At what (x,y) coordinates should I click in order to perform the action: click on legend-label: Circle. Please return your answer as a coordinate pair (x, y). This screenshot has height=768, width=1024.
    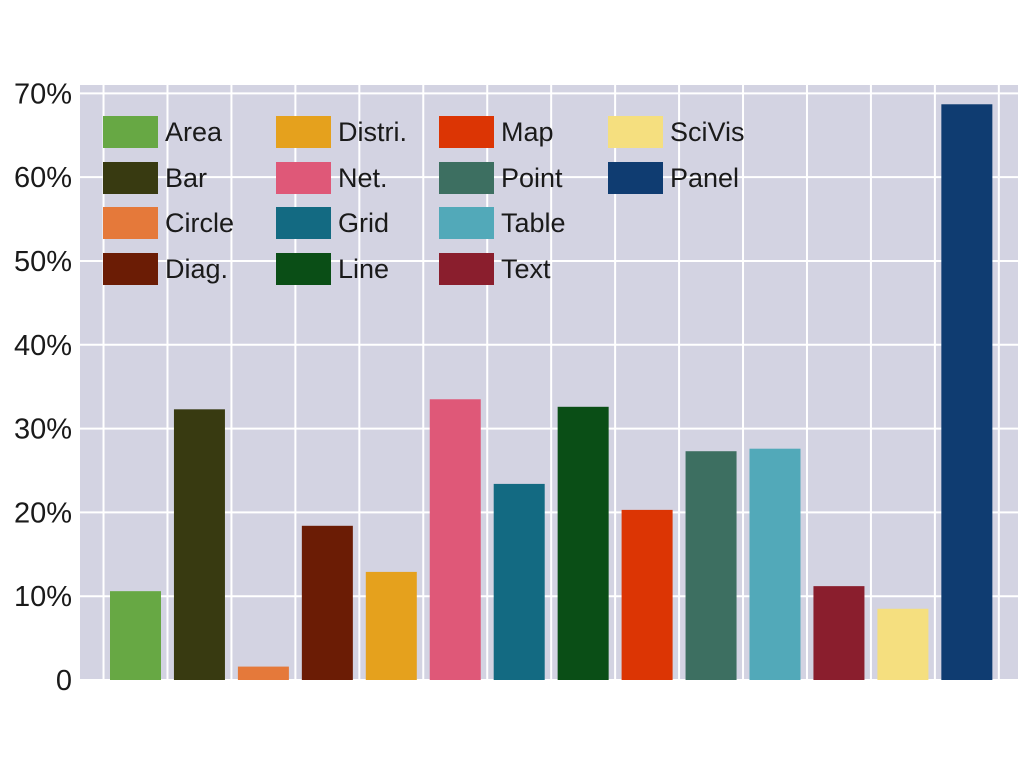
    Looking at the image, I should click on (199, 223).